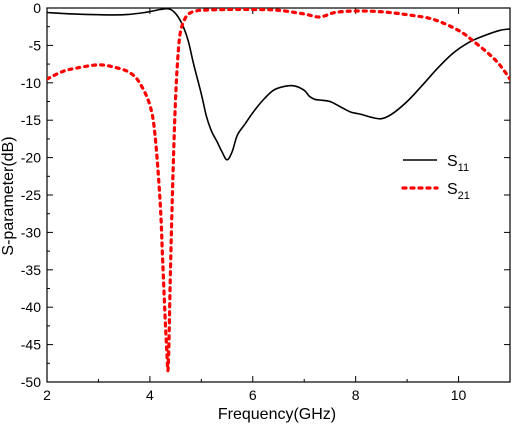  I want to click on x-tick-label: 6, so click(253, 395).